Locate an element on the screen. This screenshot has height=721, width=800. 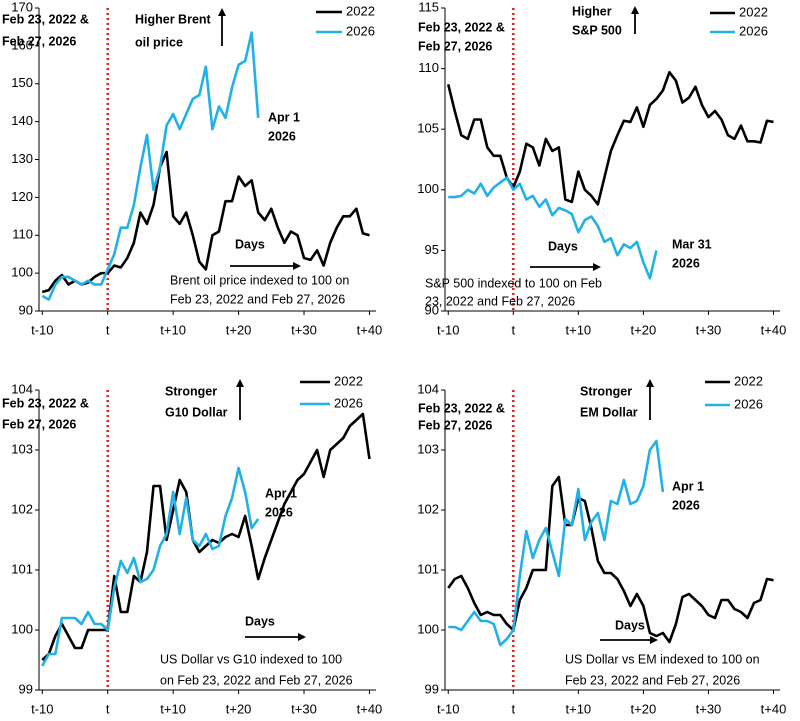
y-tick-label: 140 is located at coordinates (22, 120).